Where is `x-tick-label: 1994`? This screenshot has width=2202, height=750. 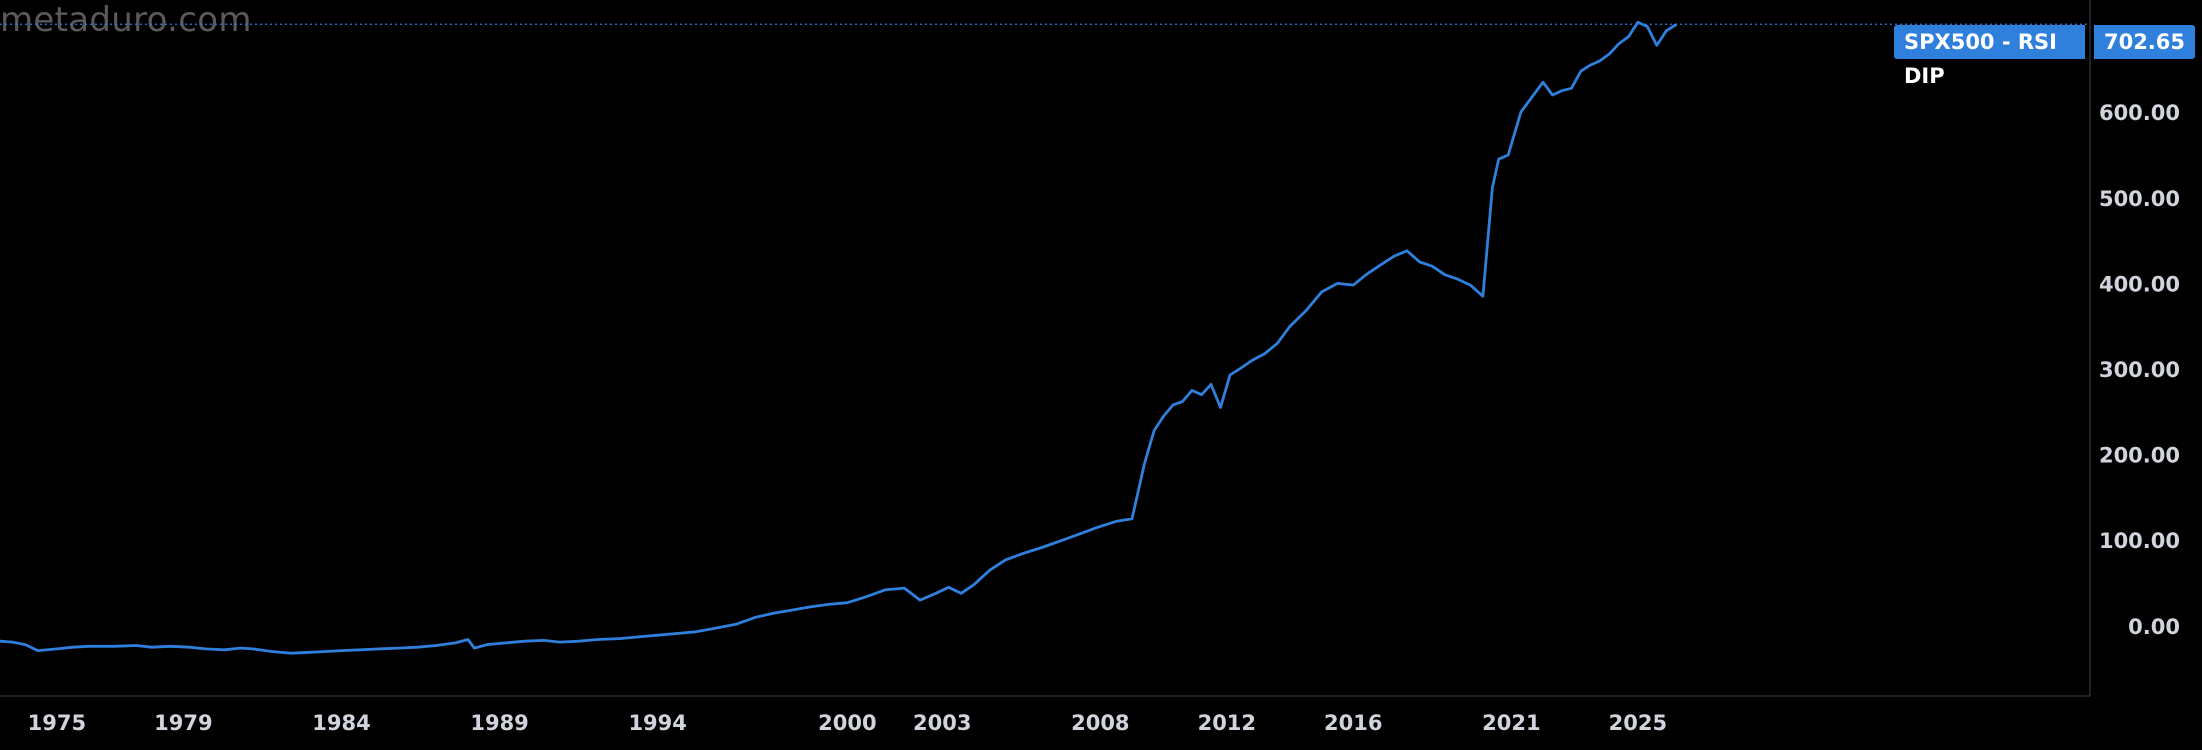
x-tick-label: 1994 is located at coordinates (657, 723).